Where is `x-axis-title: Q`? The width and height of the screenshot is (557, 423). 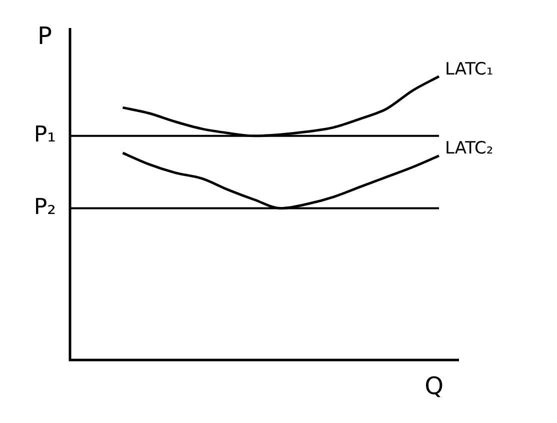
x-axis-title: Q is located at coordinates (434, 386).